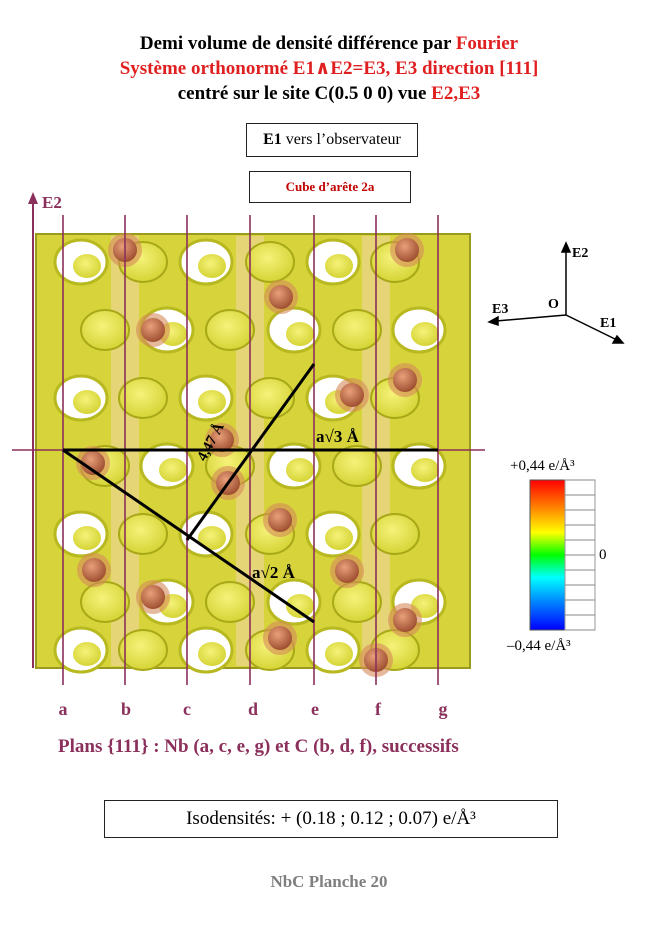 The image size is (658, 931). Describe the element at coordinates (603, 555) in the screenshot. I see `colorbar-zero-label: 0` at that location.